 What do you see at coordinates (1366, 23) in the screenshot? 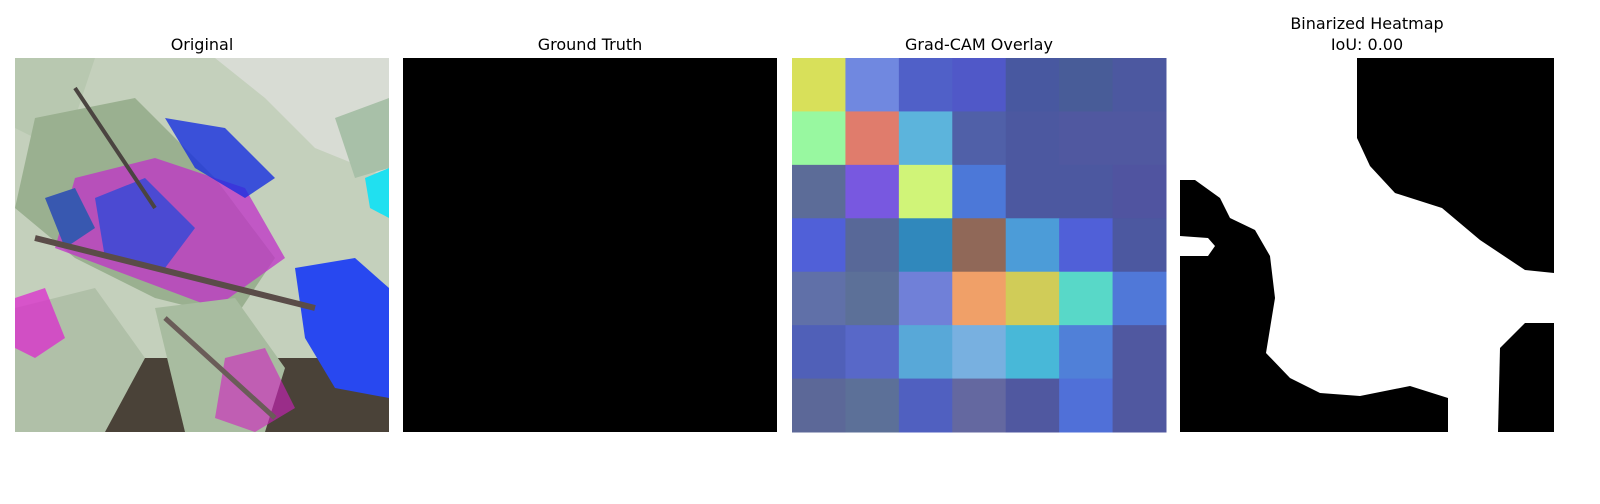
I see `panel-title: Binarized Heatmap` at bounding box center [1366, 23].